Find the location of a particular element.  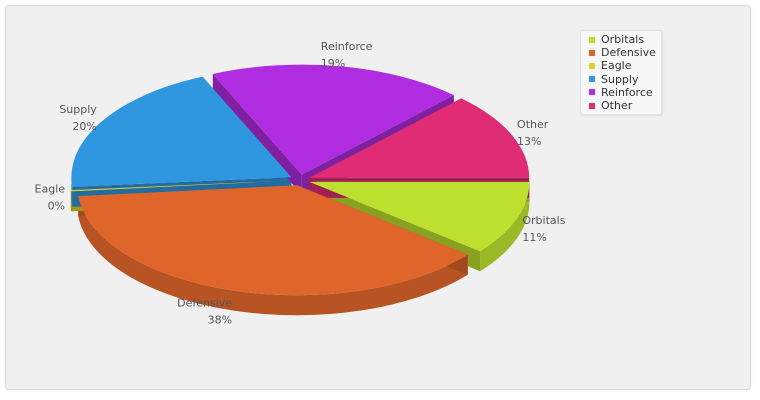

slice-label-orbitals: Orbitals is located at coordinates (543, 220).